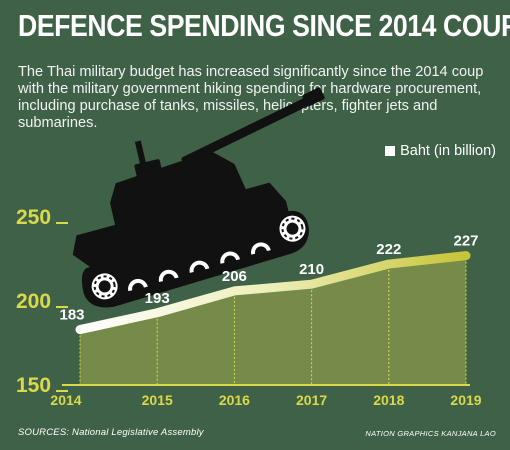 The height and width of the screenshot is (450, 510). What do you see at coordinates (71, 315) in the screenshot?
I see `data-label: 183` at bounding box center [71, 315].